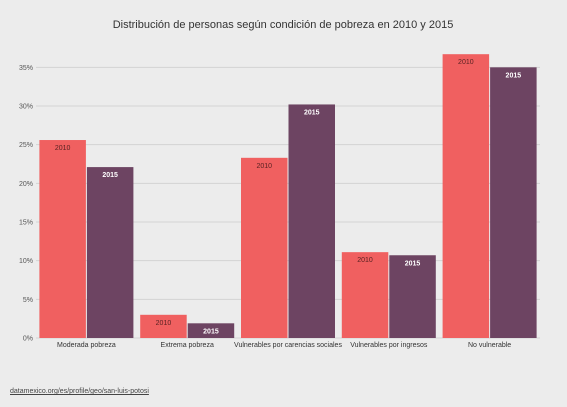 This screenshot has height=407, width=567. Describe the element at coordinates (26, 261) in the screenshot. I see `y-tick-label: 10%` at that location.